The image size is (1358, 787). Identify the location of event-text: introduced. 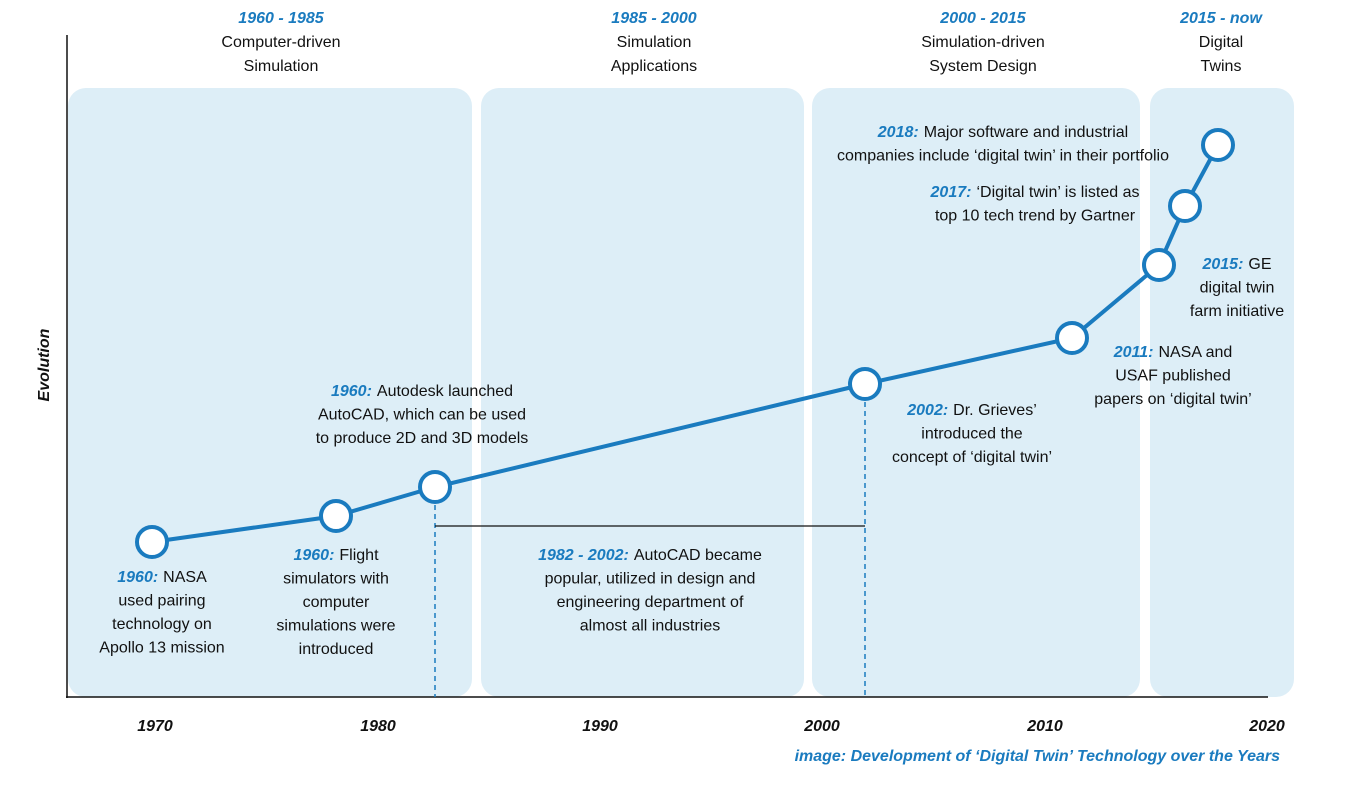
(336, 649).